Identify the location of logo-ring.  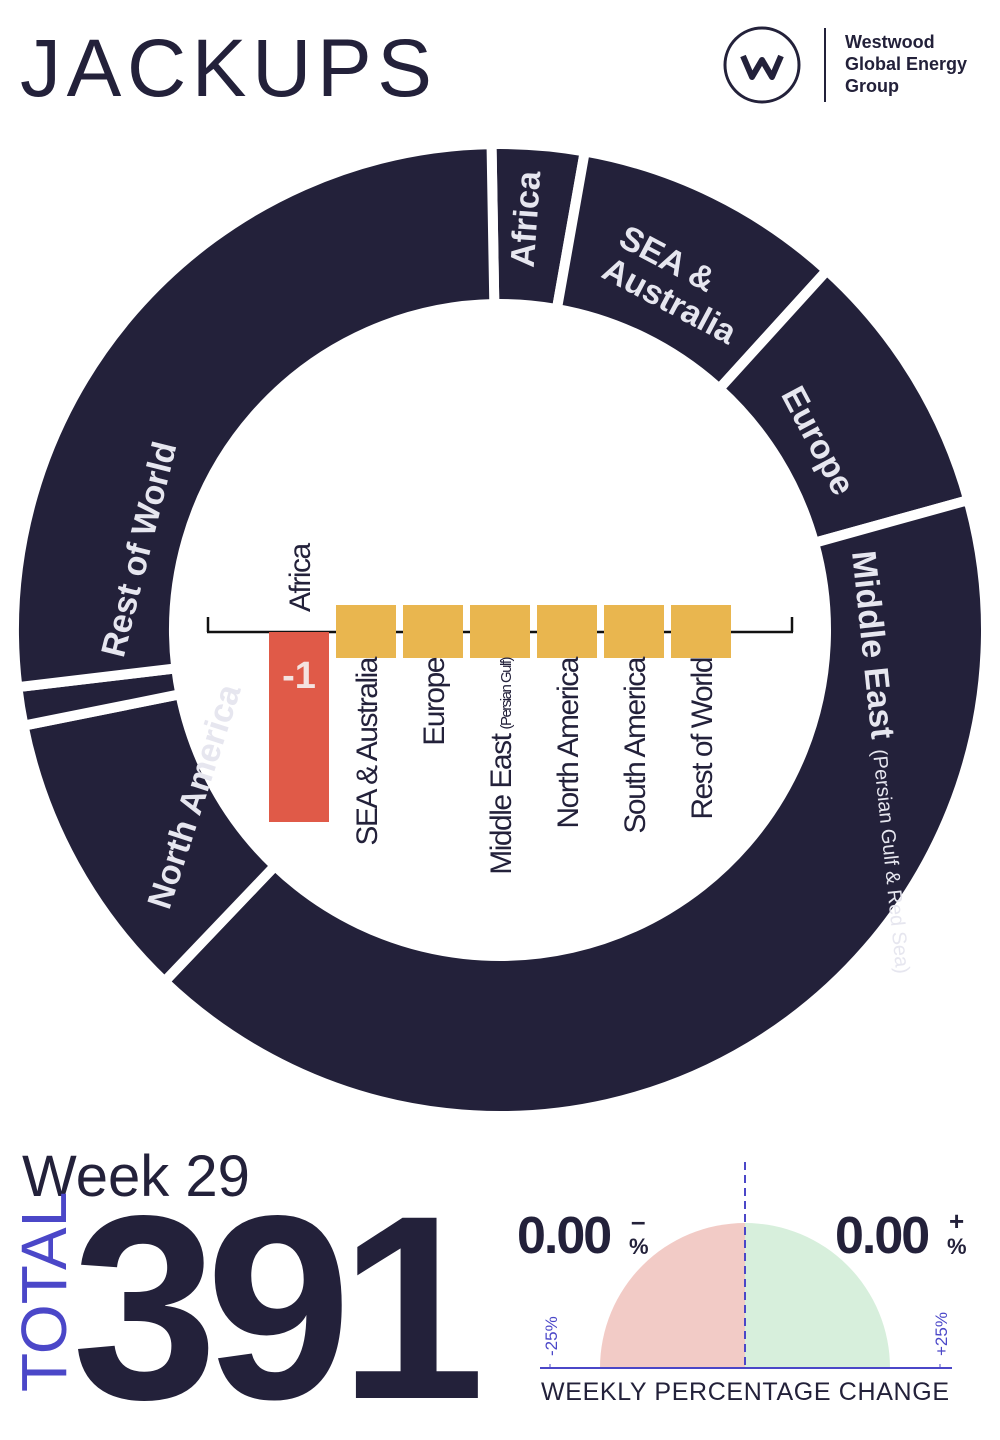
(762, 65).